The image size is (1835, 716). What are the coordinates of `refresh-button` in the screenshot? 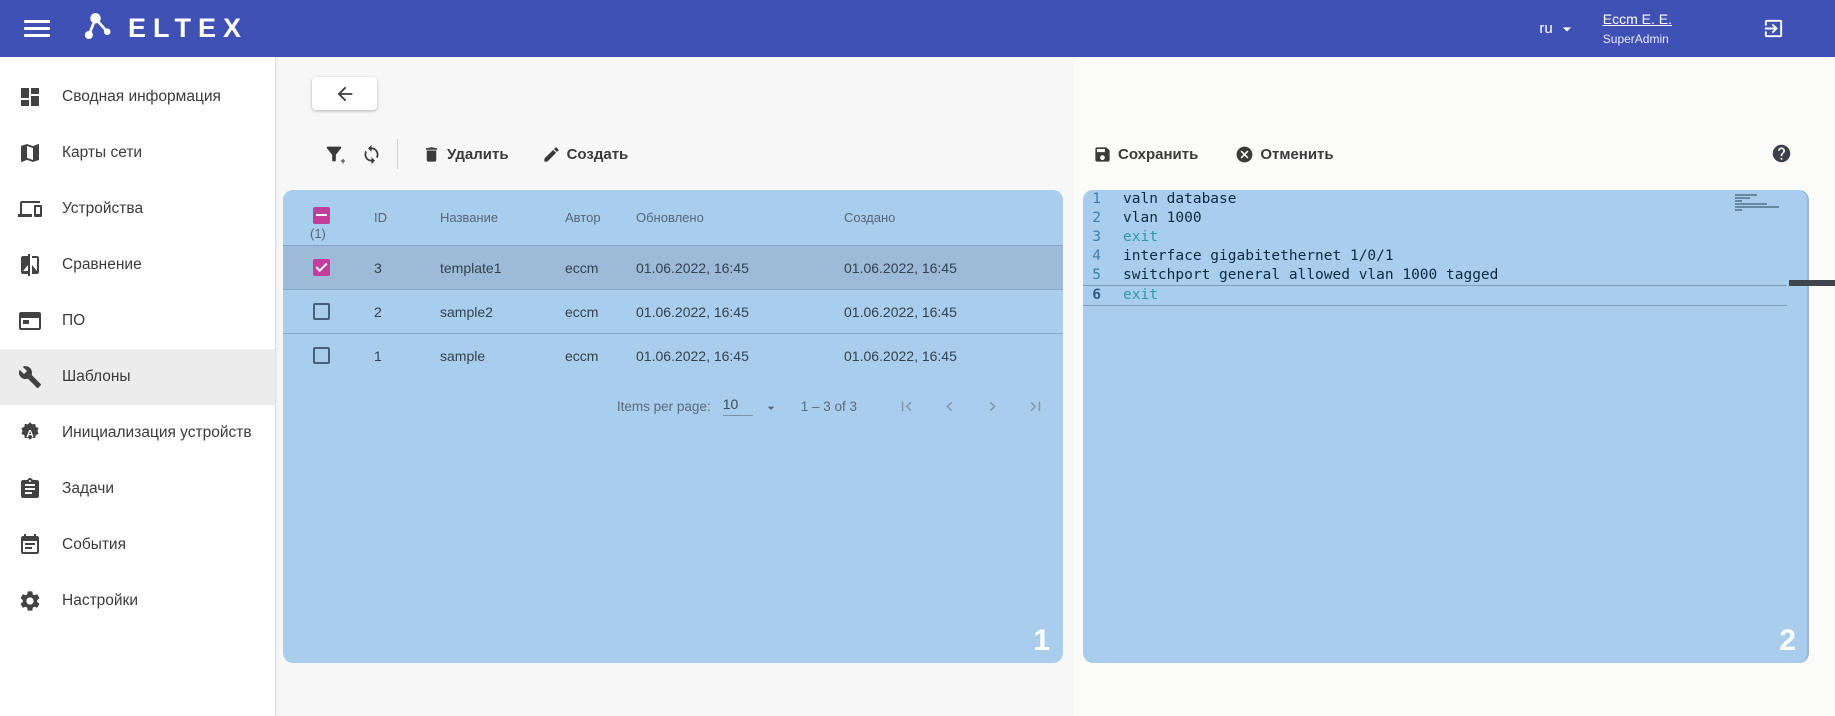 It's located at (371, 154).